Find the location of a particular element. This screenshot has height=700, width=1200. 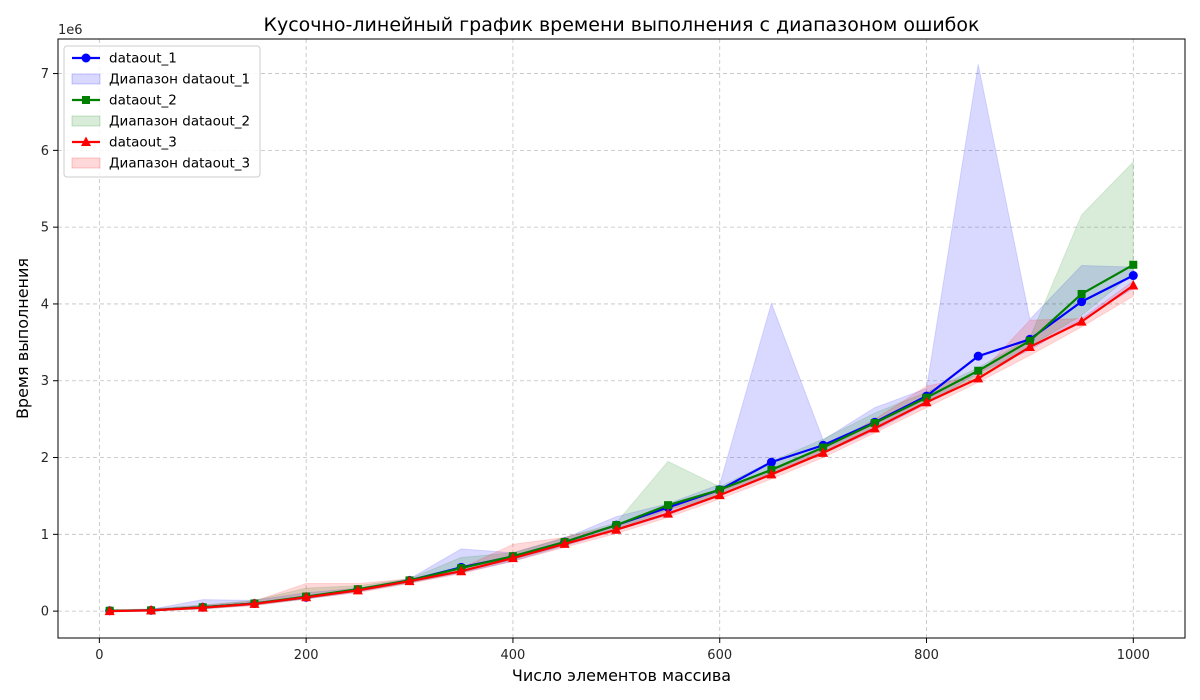

legend-entry-label: Диапазон dataout_2 is located at coordinates (179, 122).